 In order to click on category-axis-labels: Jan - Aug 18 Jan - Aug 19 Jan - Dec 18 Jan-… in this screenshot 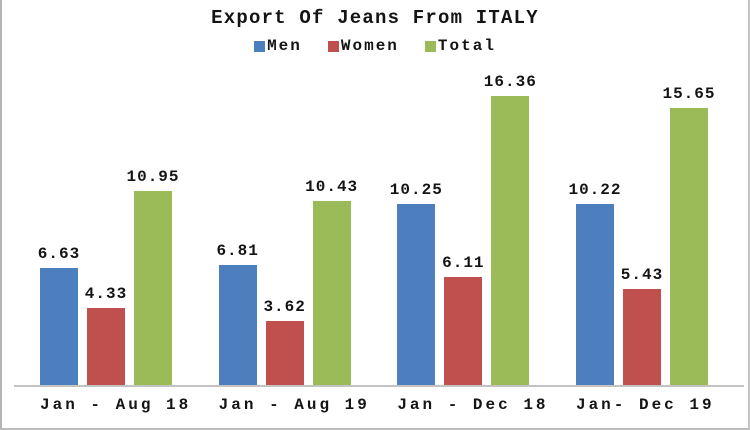, I will do `click(379, 401)`.